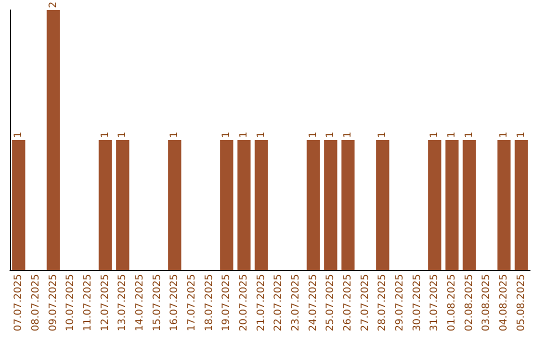 This screenshot has height=340, width=540. Describe the element at coordinates (244, 303) in the screenshot. I see `x-tick-label: 20.07.2025` at that location.